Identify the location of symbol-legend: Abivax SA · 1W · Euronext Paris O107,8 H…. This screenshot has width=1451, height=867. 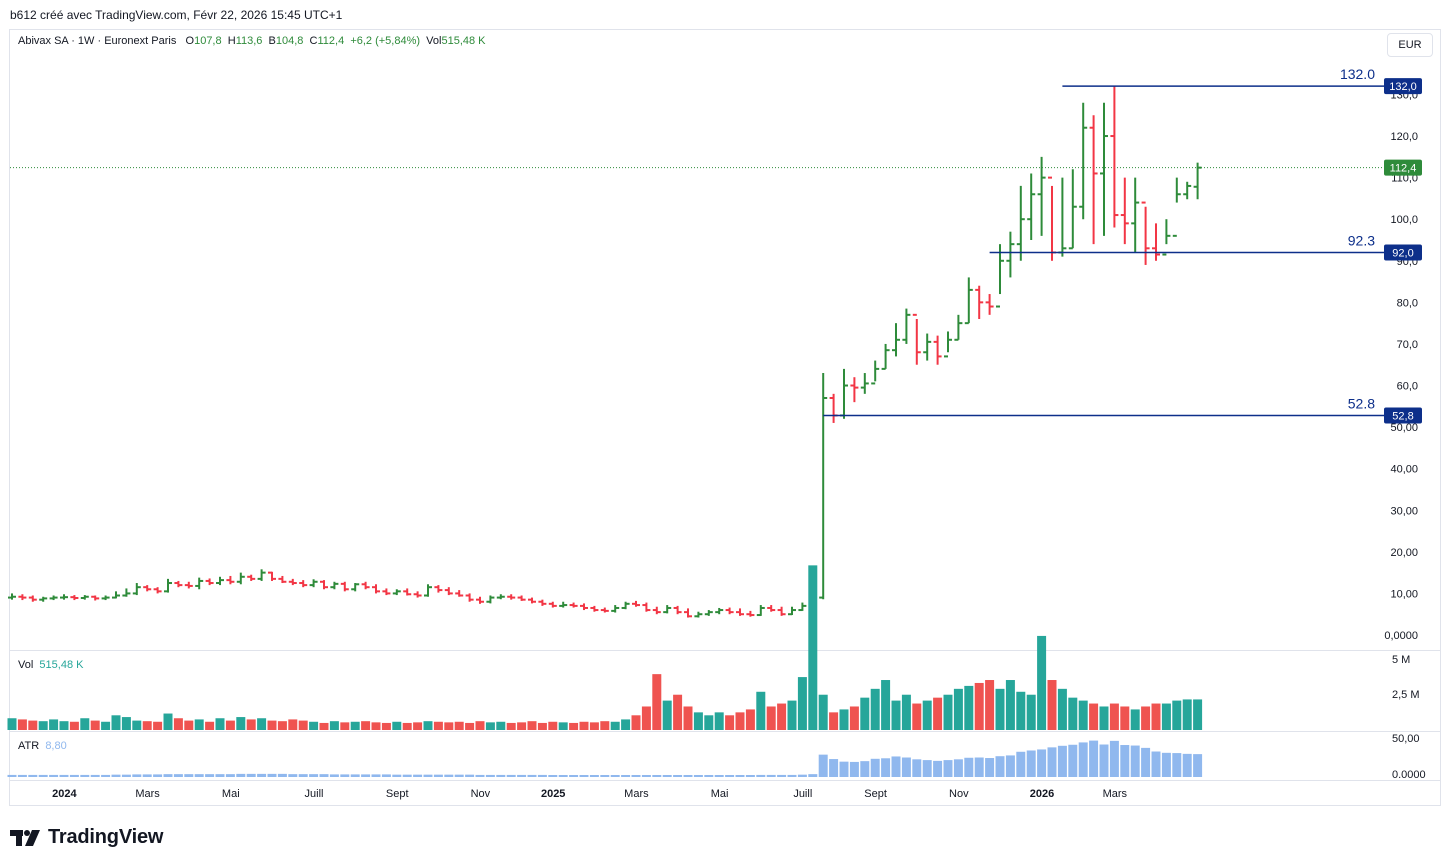
(252, 41).